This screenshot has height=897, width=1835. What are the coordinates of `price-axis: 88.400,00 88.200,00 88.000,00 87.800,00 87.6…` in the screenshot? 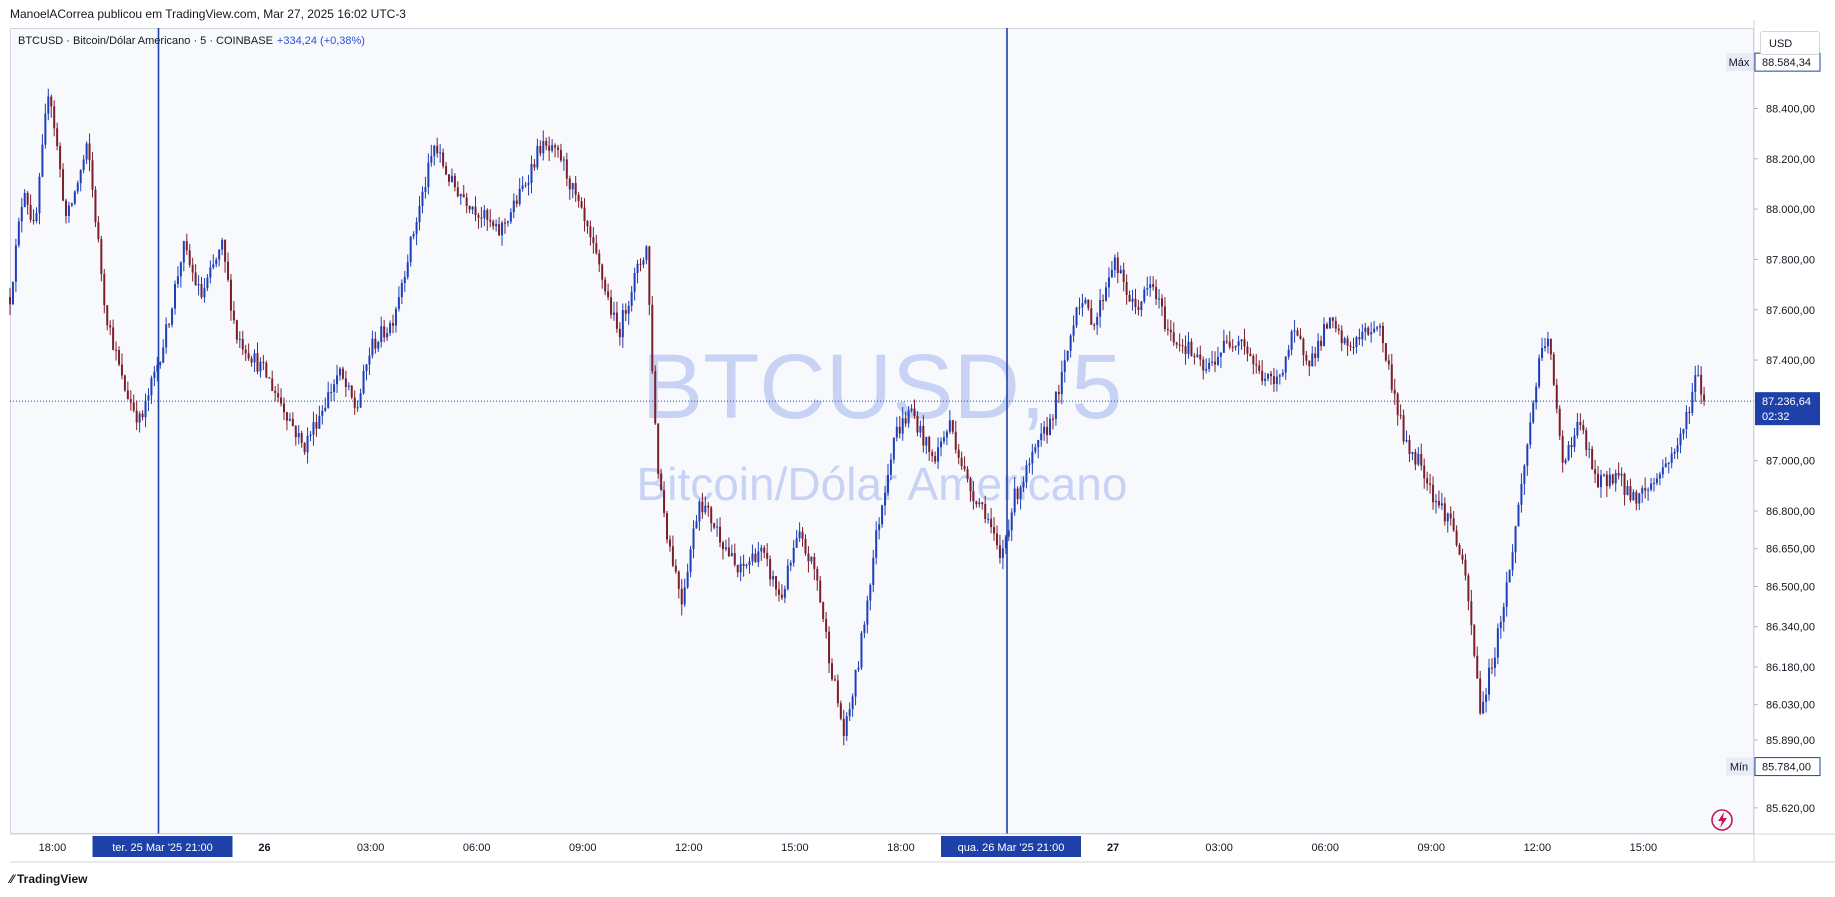 It's located at (1794, 441).